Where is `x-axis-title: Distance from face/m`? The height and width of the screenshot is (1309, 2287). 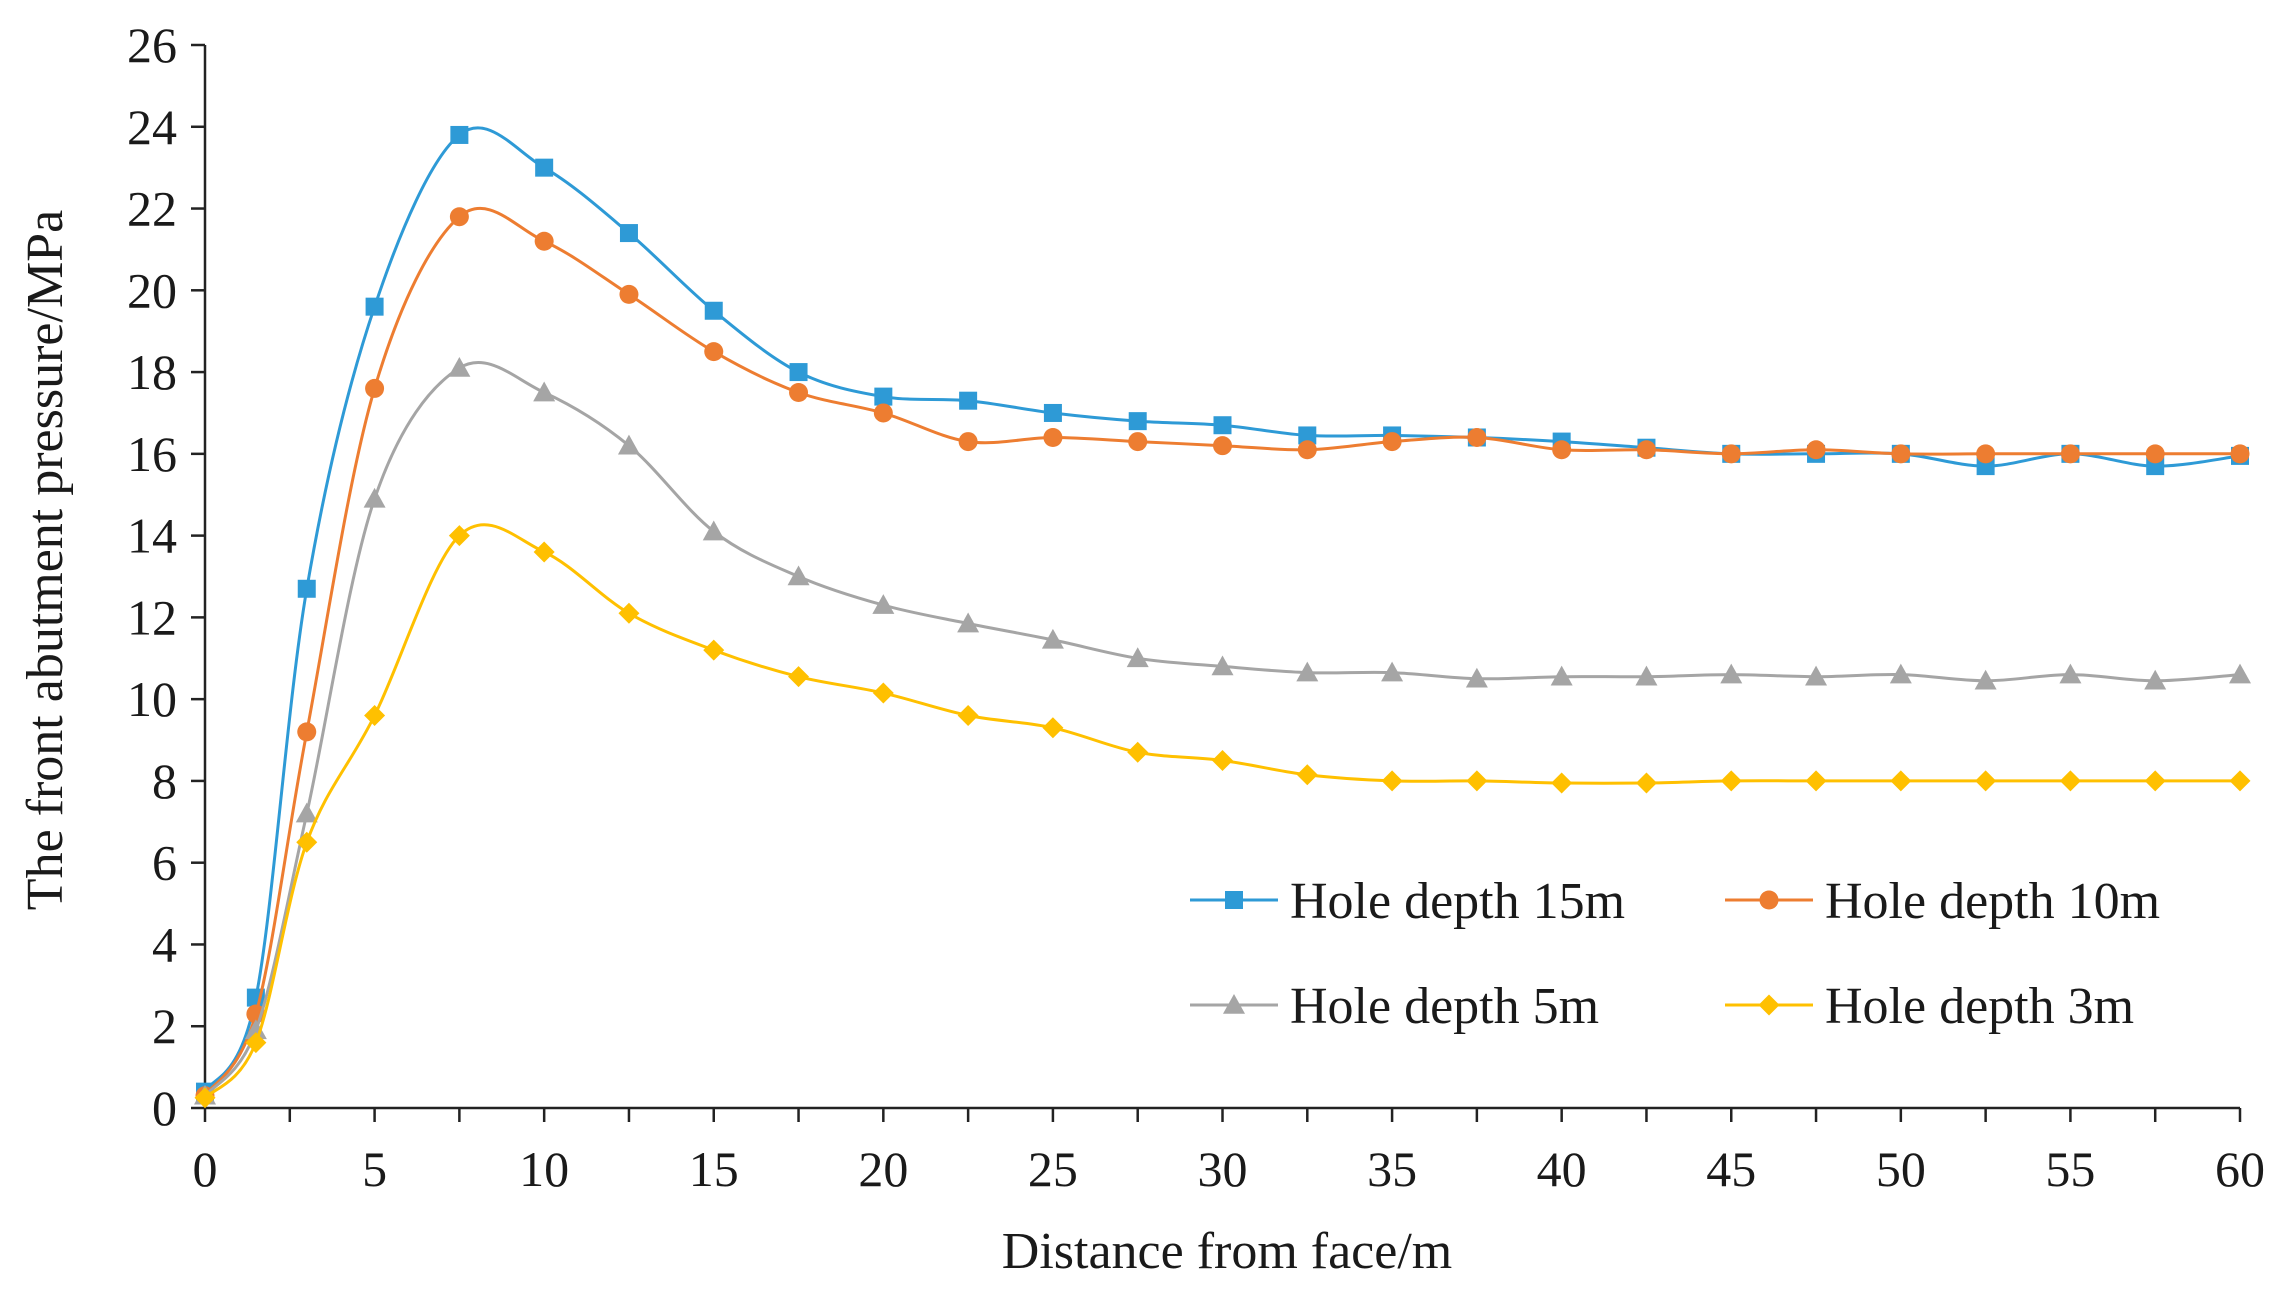
x-axis-title: Distance from face/m is located at coordinates (1227, 1251).